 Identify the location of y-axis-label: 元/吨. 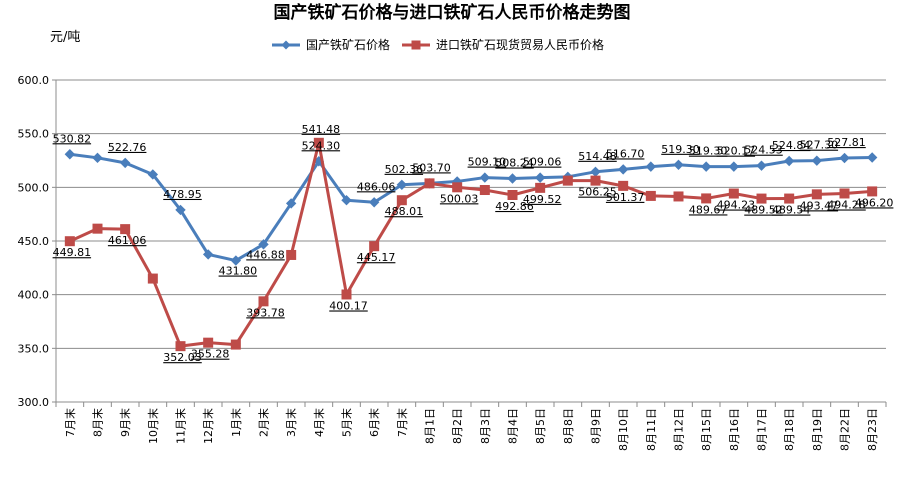
(65, 37).